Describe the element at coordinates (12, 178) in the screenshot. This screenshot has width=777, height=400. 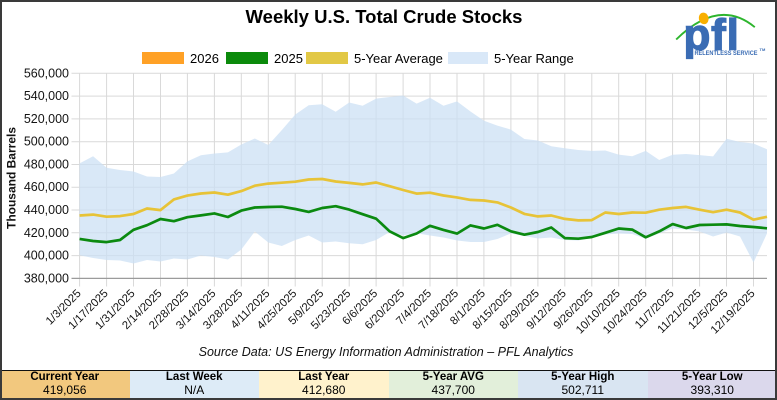
I see `svg-text: Thousand Barrels` at that location.